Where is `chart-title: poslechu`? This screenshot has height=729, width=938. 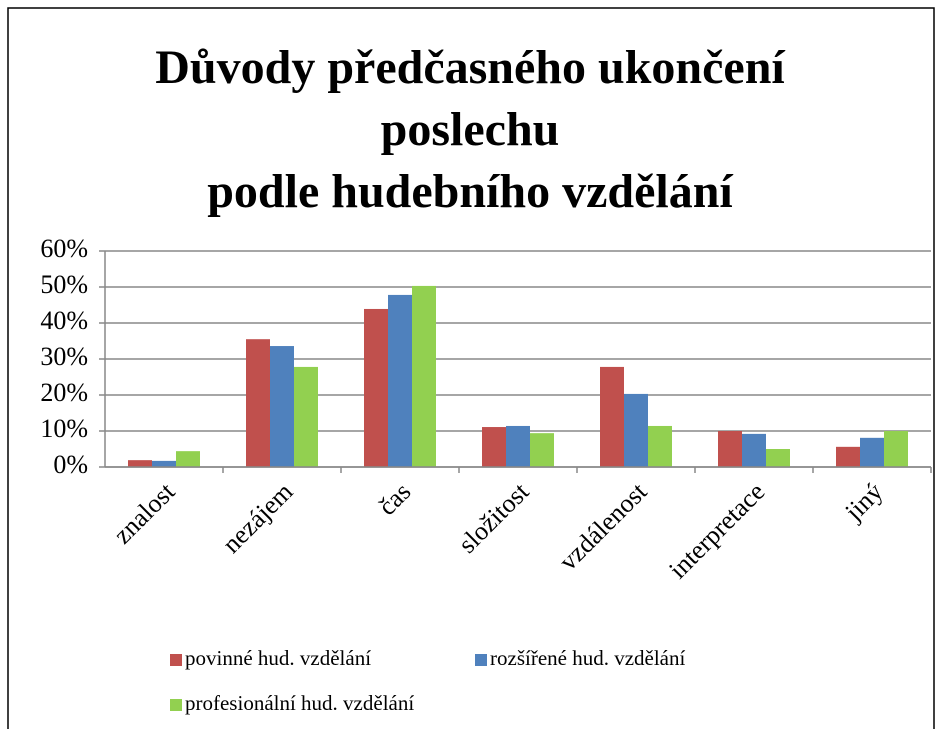 chart-title: poslechu is located at coordinates (470, 129).